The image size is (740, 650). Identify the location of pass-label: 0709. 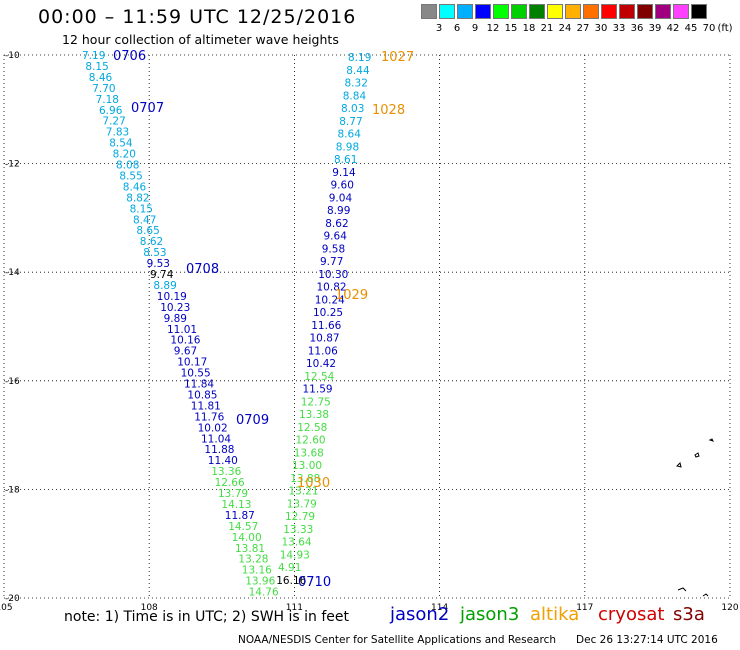
(252, 420).